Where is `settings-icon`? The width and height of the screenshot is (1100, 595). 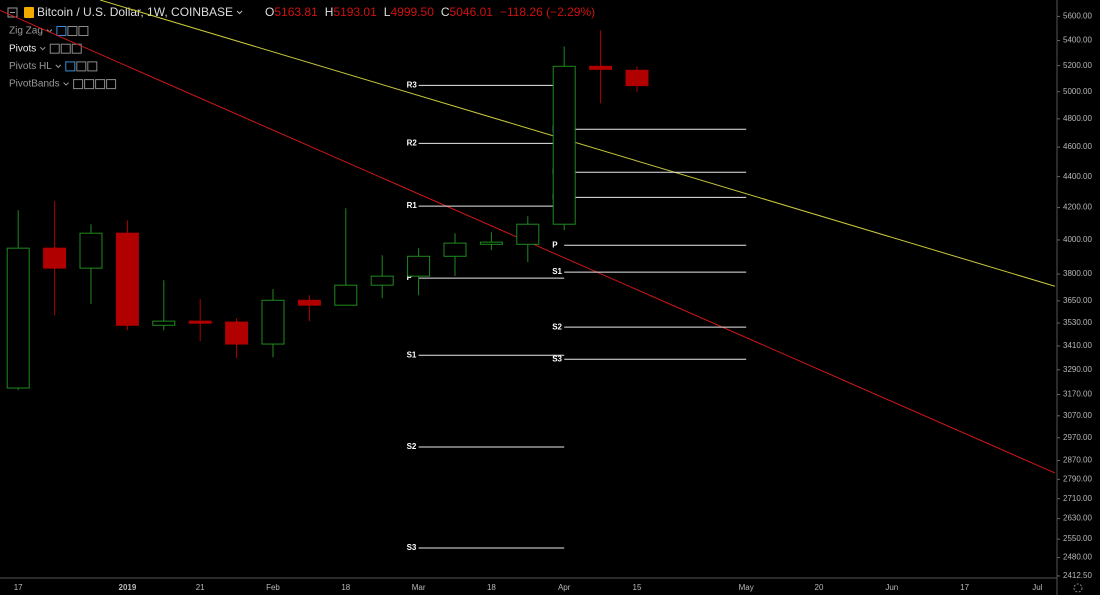 settings-icon is located at coordinates (1078, 588).